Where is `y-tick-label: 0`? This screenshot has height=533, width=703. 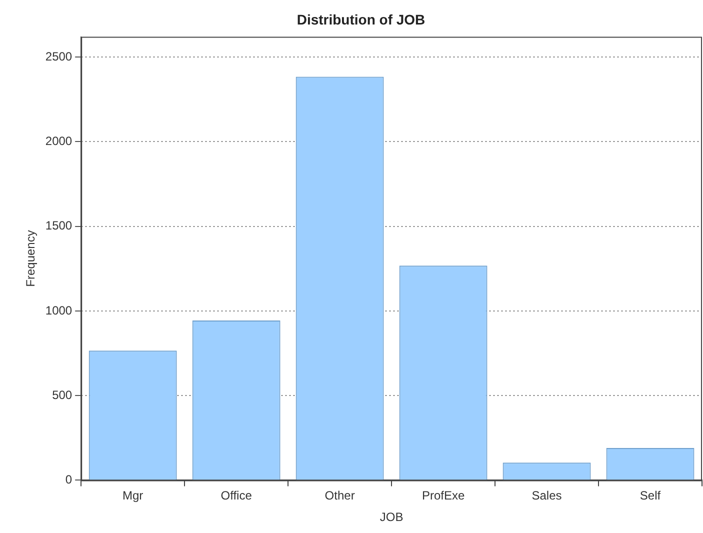
y-tick-label: 0 is located at coordinates (68, 479).